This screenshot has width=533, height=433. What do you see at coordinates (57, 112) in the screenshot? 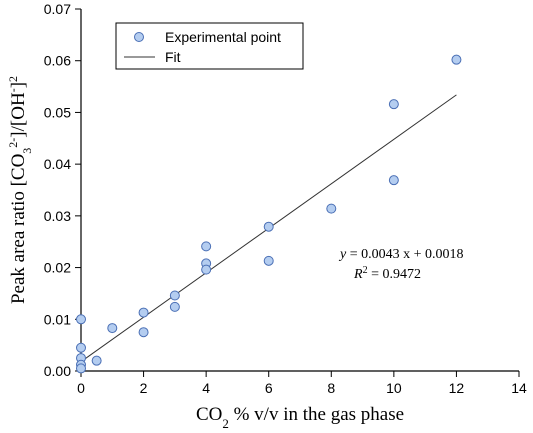
I see `y-tick-label: 0.05` at bounding box center [57, 112].